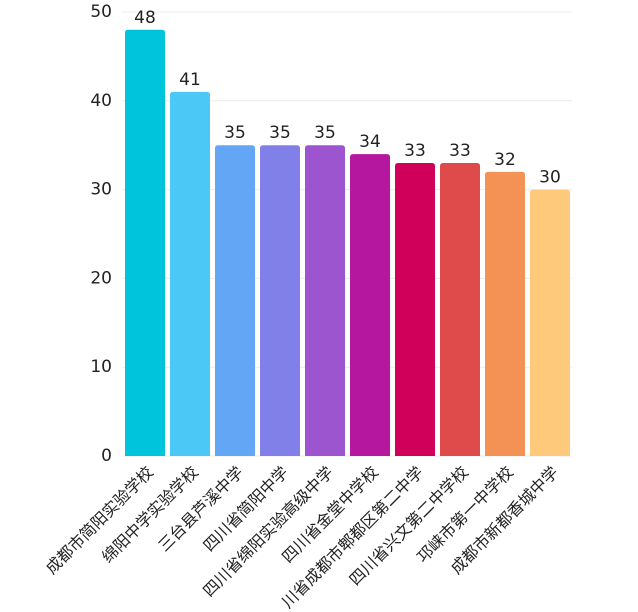 The image size is (638, 612). Describe the element at coordinates (190, 80) in the screenshot. I see `data-label: 41` at that location.